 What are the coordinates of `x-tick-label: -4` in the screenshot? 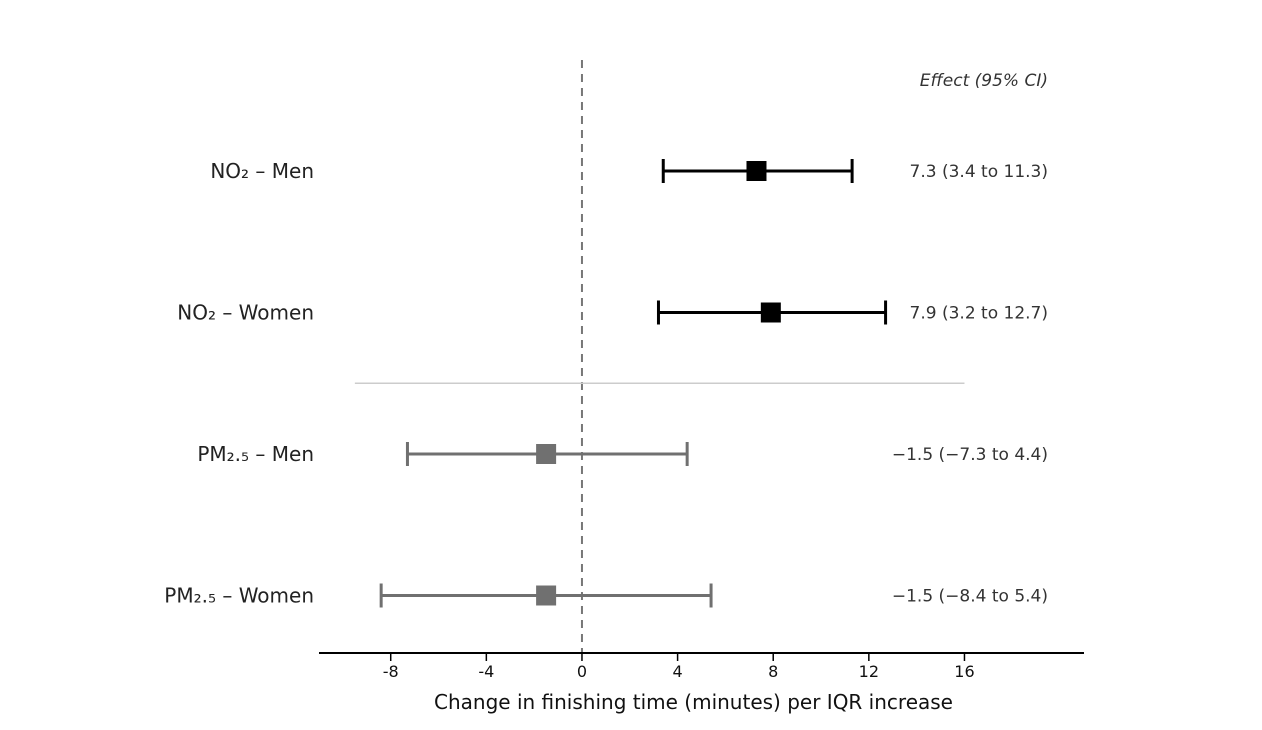 It's located at (486, 671).